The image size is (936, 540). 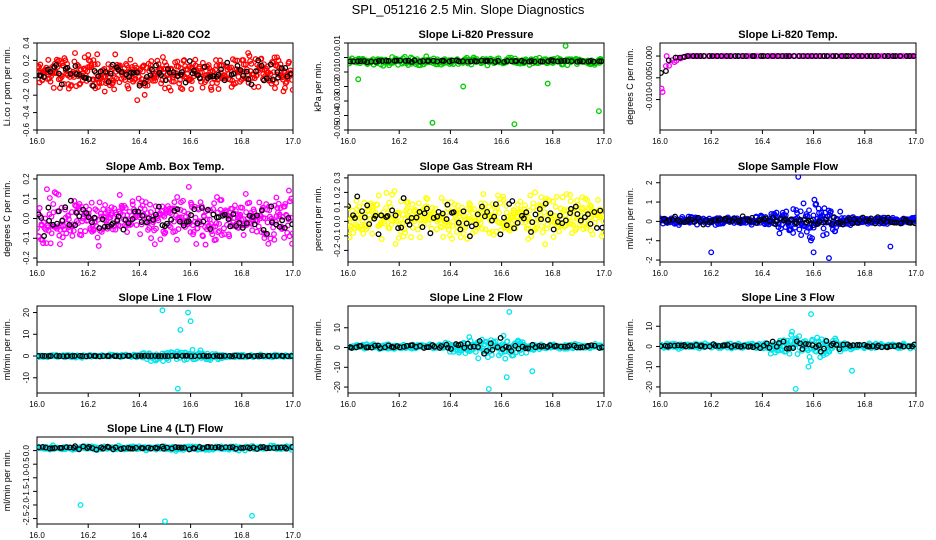 I want to click on data-points, so click(x=788, y=218).